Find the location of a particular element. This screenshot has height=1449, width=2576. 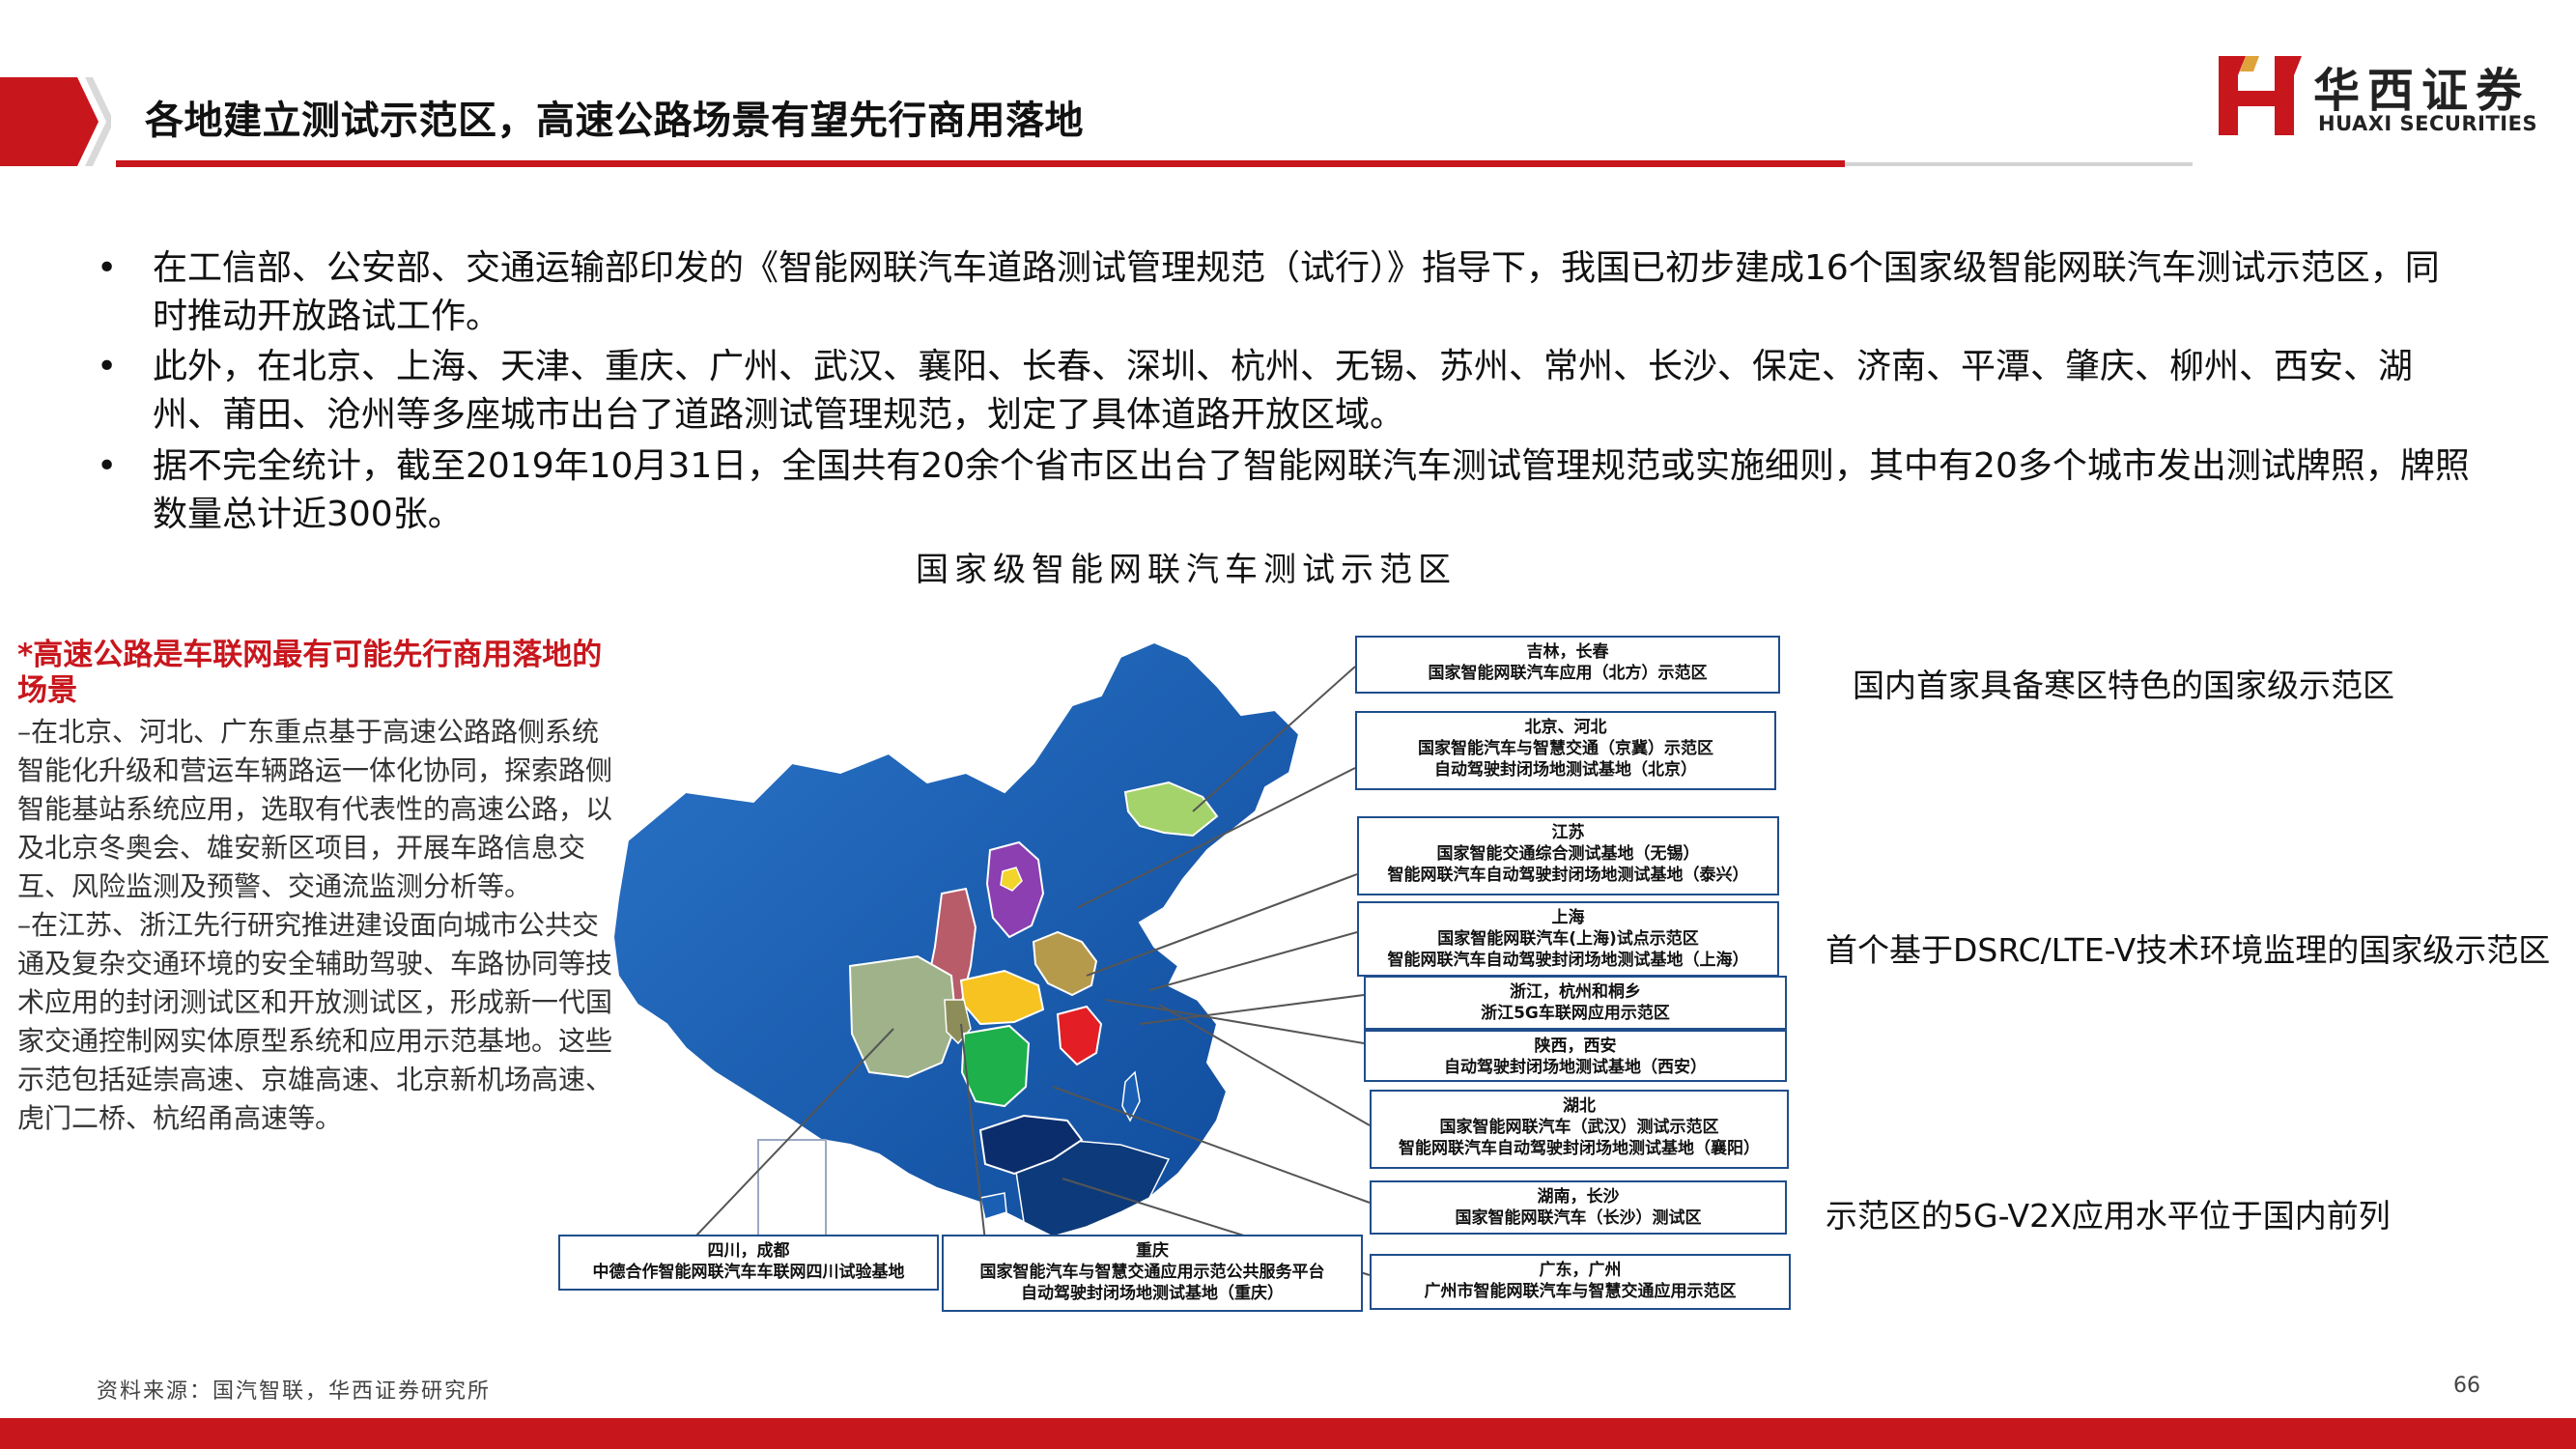

label-shaanxi-xian: 陕西，西安 自动驾驶封闭场地测试基地（西安） is located at coordinates (1575, 1056).